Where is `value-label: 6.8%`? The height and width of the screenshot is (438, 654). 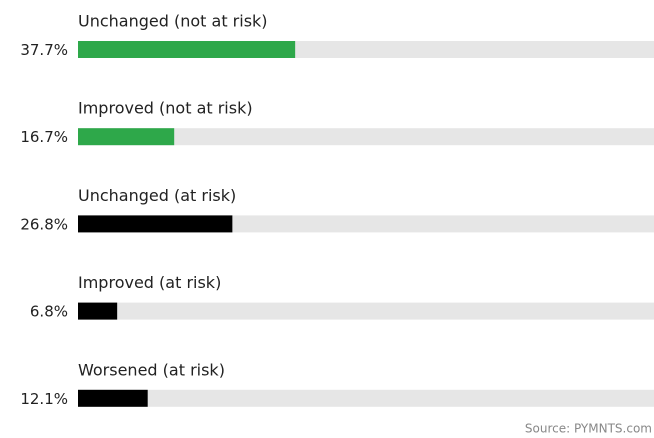
value-label: 6.8% is located at coordinates (49, 312).